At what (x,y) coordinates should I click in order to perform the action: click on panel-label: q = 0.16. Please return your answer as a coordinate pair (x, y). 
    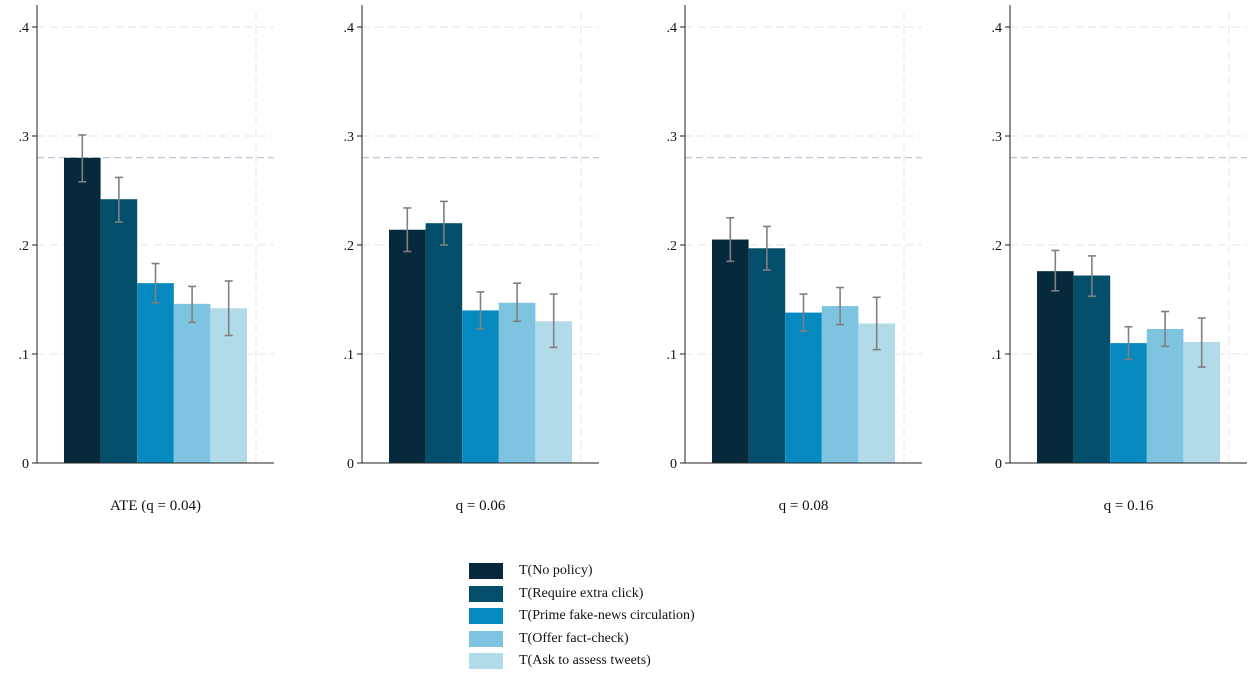
    Looking at the image, I should click on (1129, 506).